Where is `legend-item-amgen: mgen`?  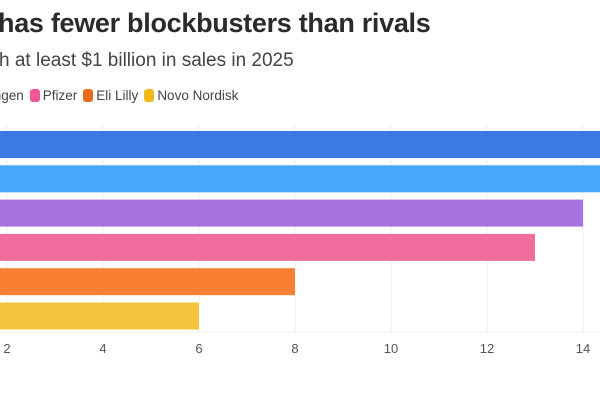
legend-item-amgen: mgen is located at coordinates (12, 95).